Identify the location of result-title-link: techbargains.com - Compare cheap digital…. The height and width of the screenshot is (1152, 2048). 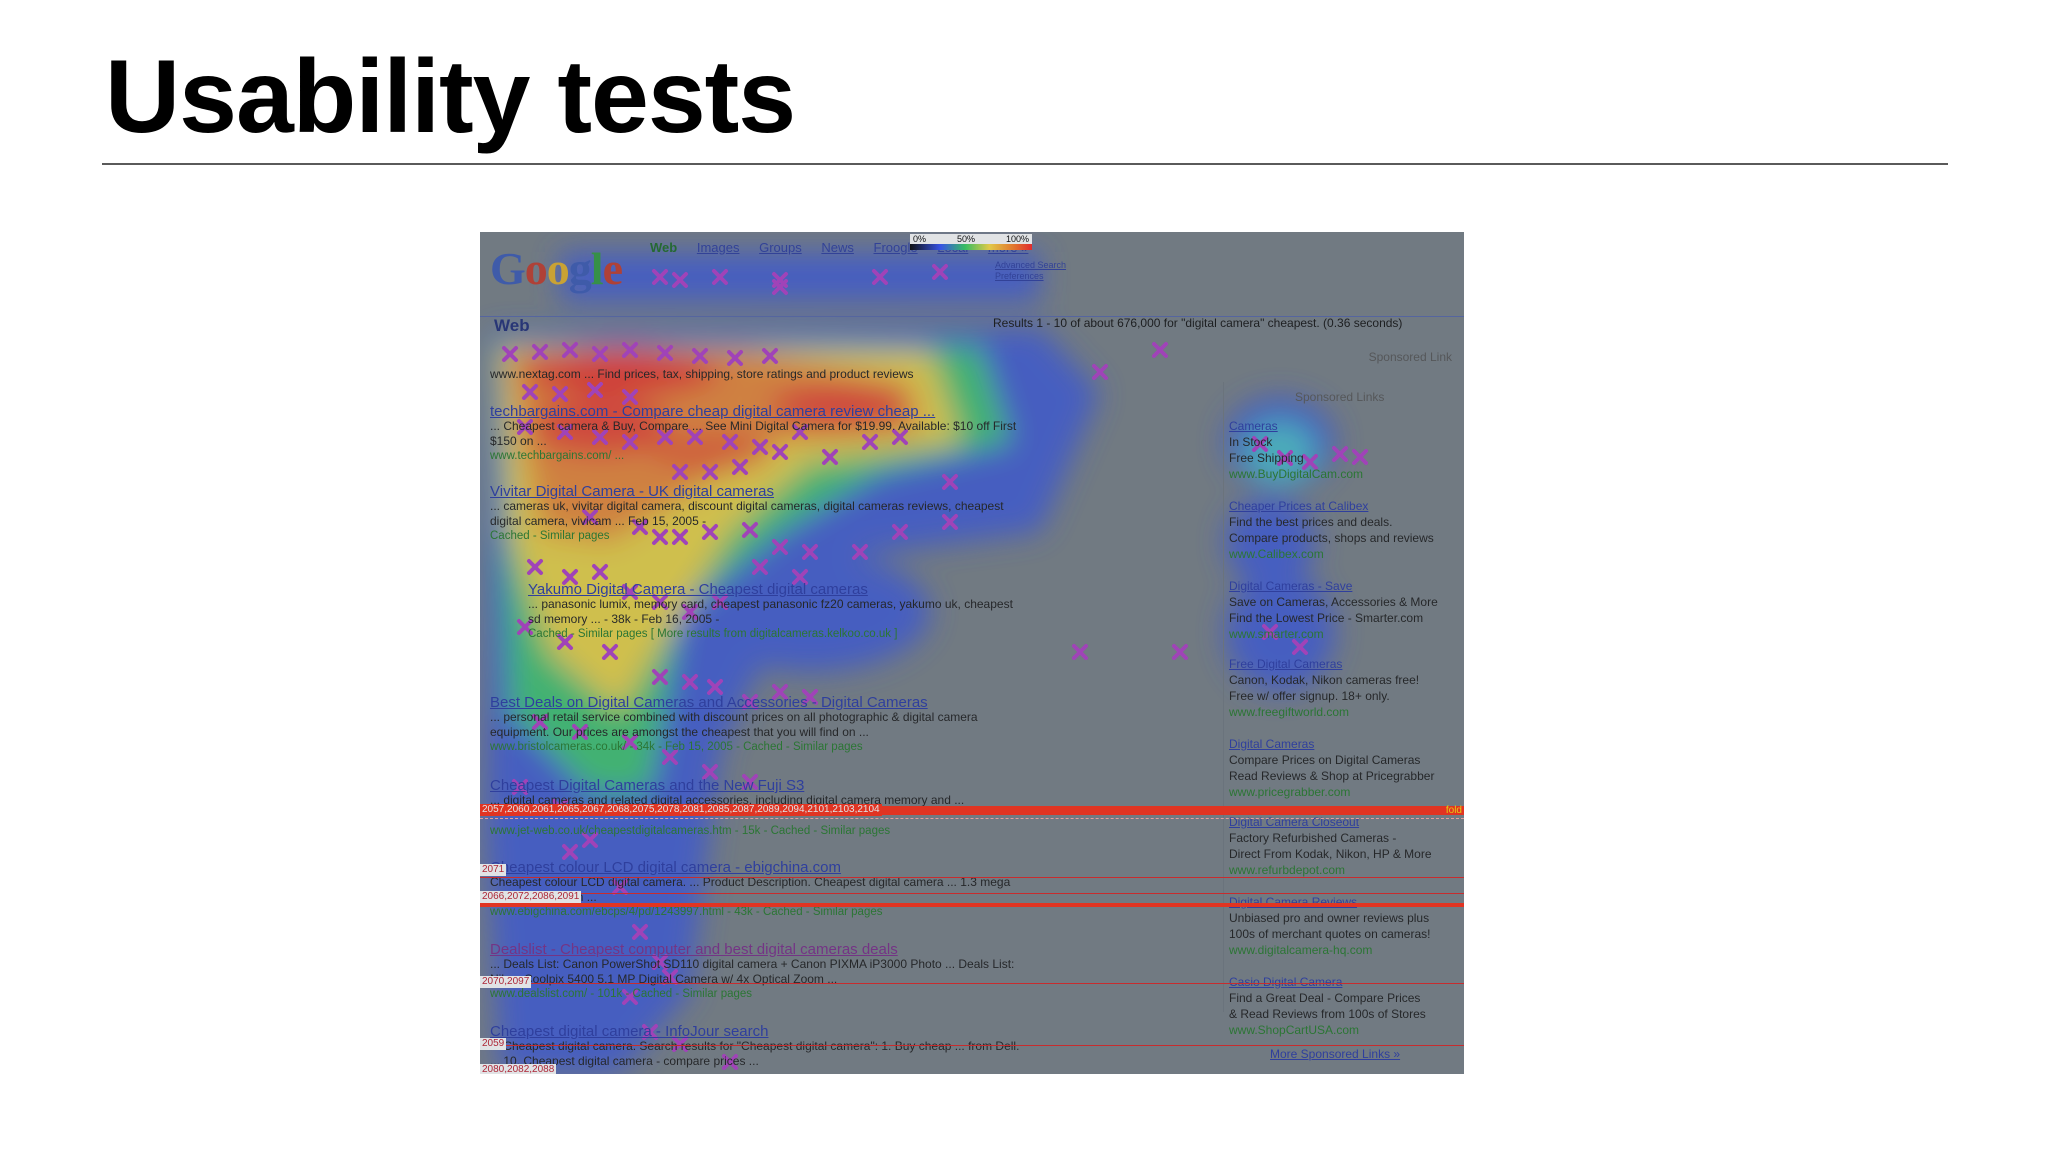
(713, 411).